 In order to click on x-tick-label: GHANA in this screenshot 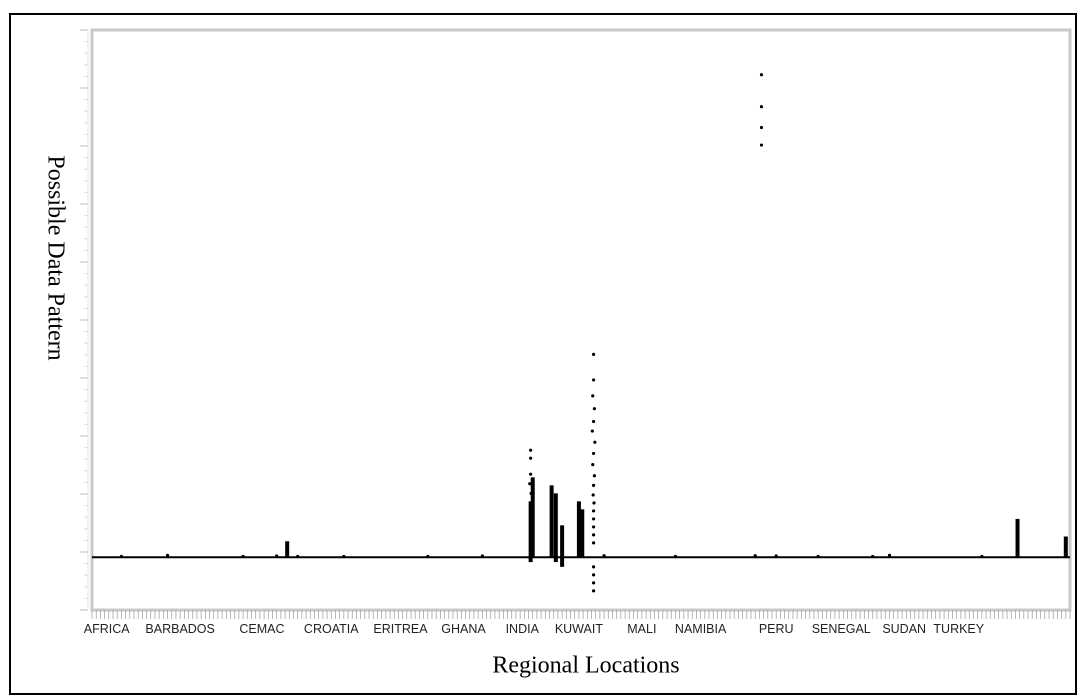, I will do `click(463, 629)`.